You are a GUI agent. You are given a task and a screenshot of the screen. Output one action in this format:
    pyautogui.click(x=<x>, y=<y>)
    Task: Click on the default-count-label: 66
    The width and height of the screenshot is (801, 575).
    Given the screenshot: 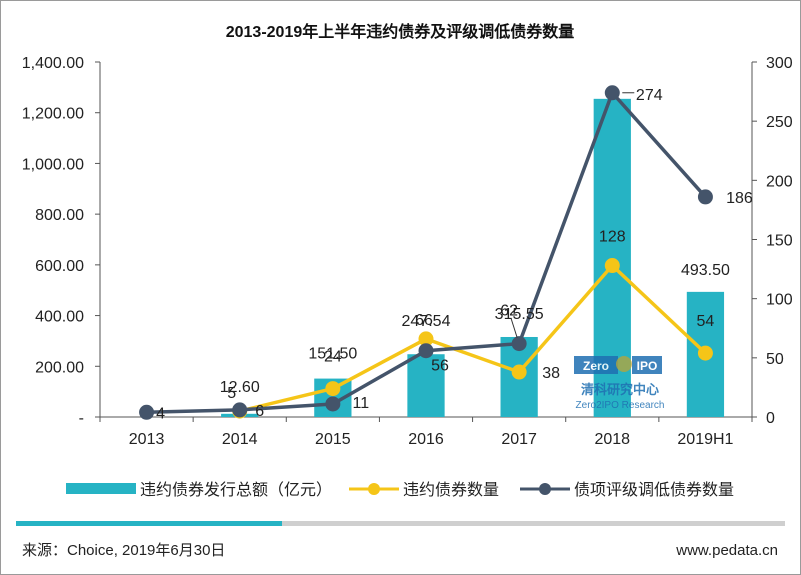 What is the action you would take?
    pyautogui.click(x=424, y=320)
    